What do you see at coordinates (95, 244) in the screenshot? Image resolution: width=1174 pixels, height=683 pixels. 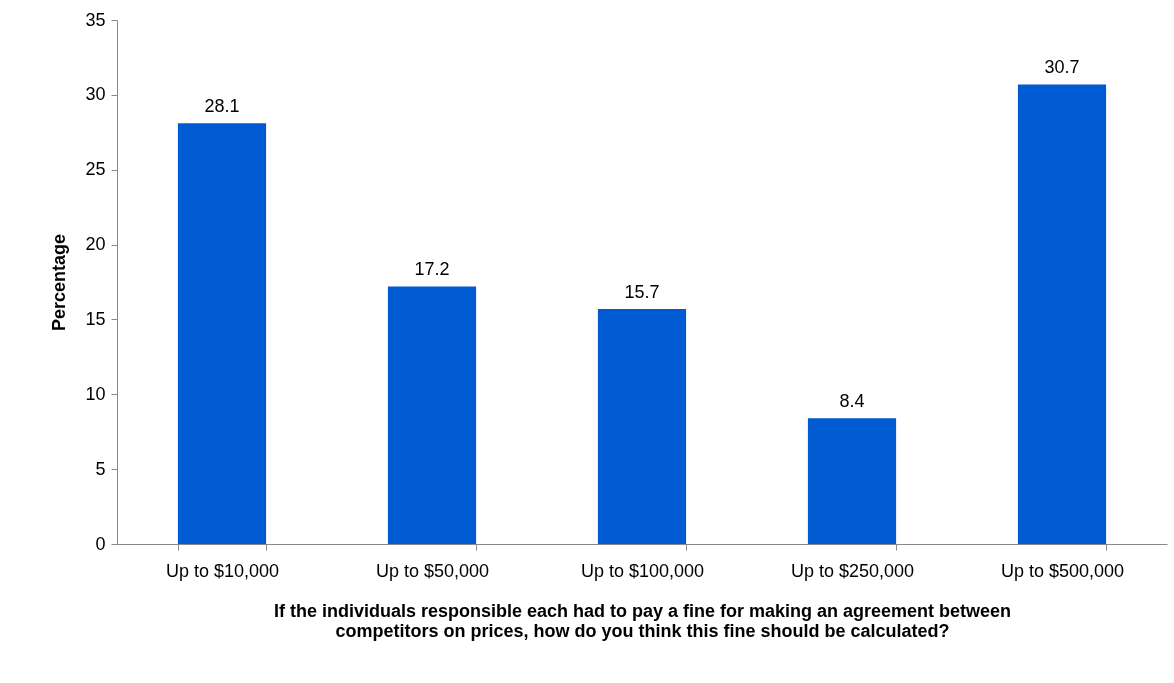 I see `y-tick-label: 20` at bounding box center [95, 244].